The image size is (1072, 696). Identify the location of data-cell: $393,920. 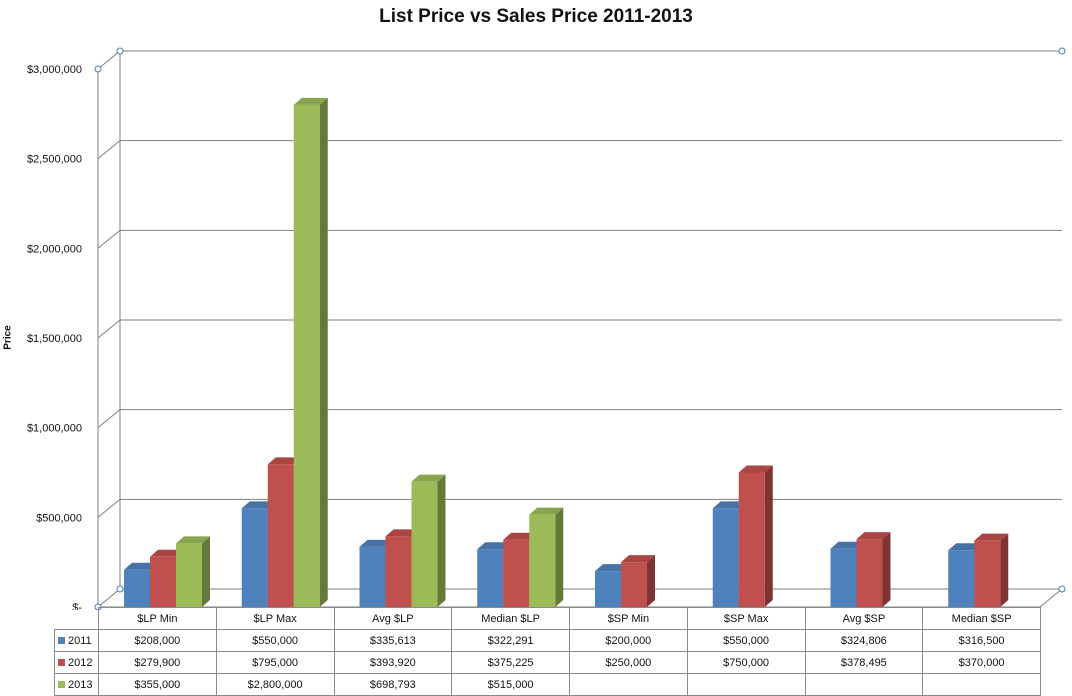
(393, 662).